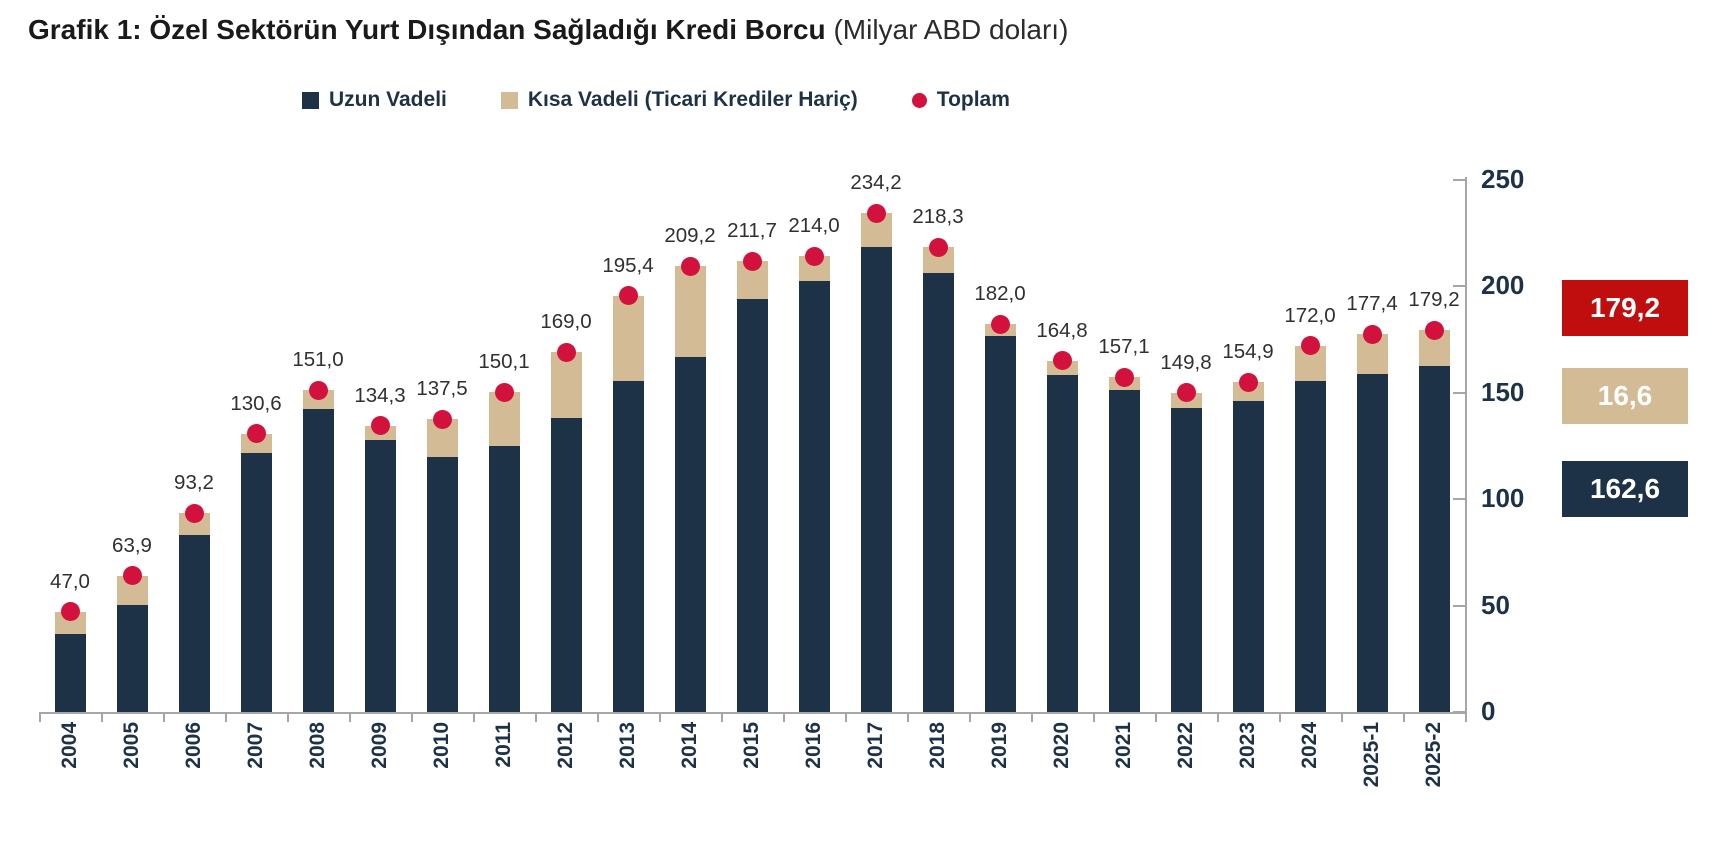 The image size is (1718, 864). Describe the element at coordinates (690, 236) in the screenshot. I see `total-value-label: 209,2` at that location.